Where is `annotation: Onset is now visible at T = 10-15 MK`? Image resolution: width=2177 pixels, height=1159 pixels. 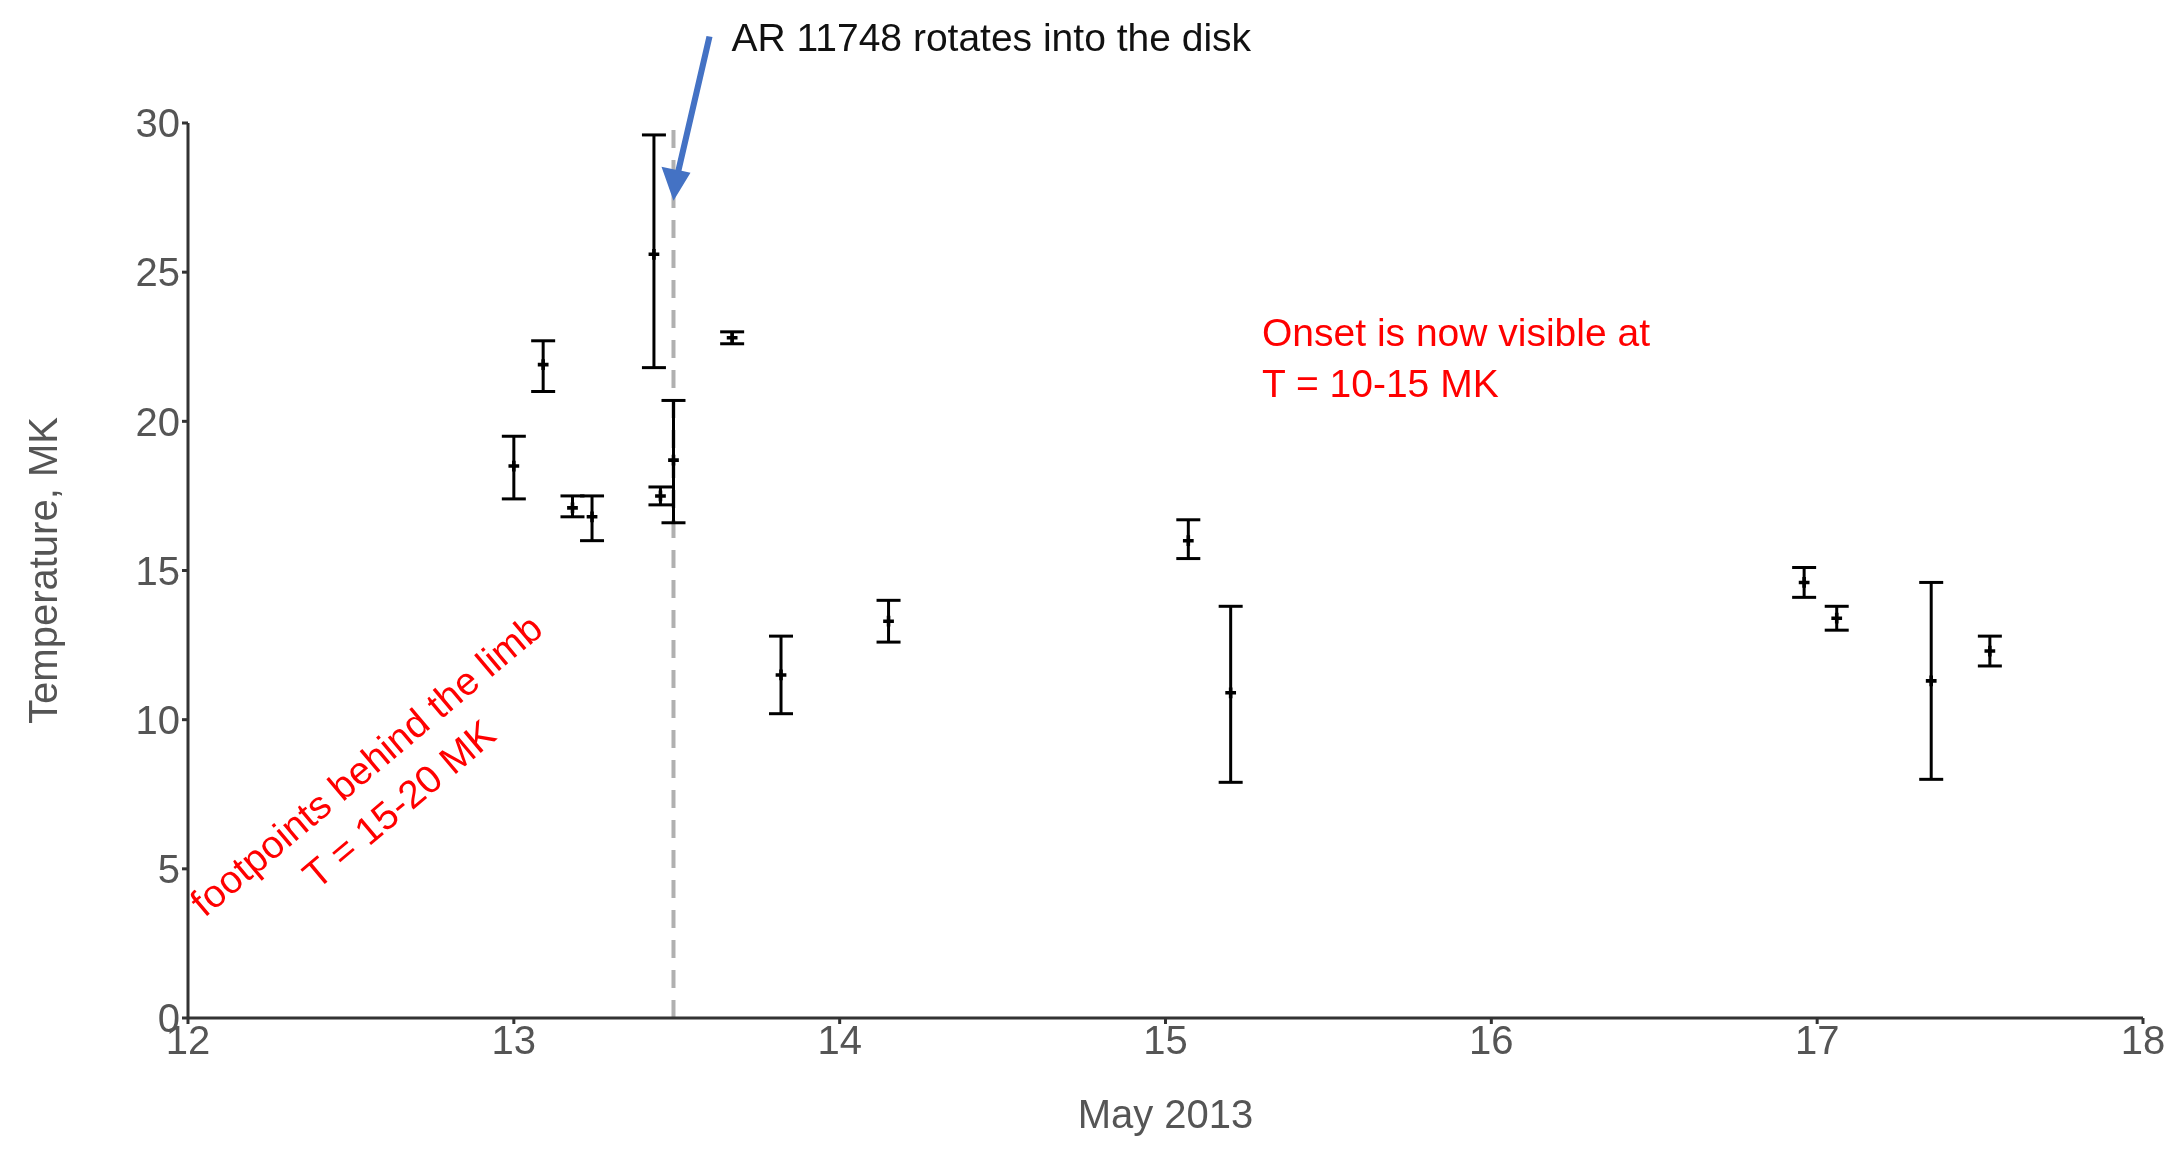 annotation: Onset is now visible at T = 10-15 MK is located at coordinates (1456, 358).